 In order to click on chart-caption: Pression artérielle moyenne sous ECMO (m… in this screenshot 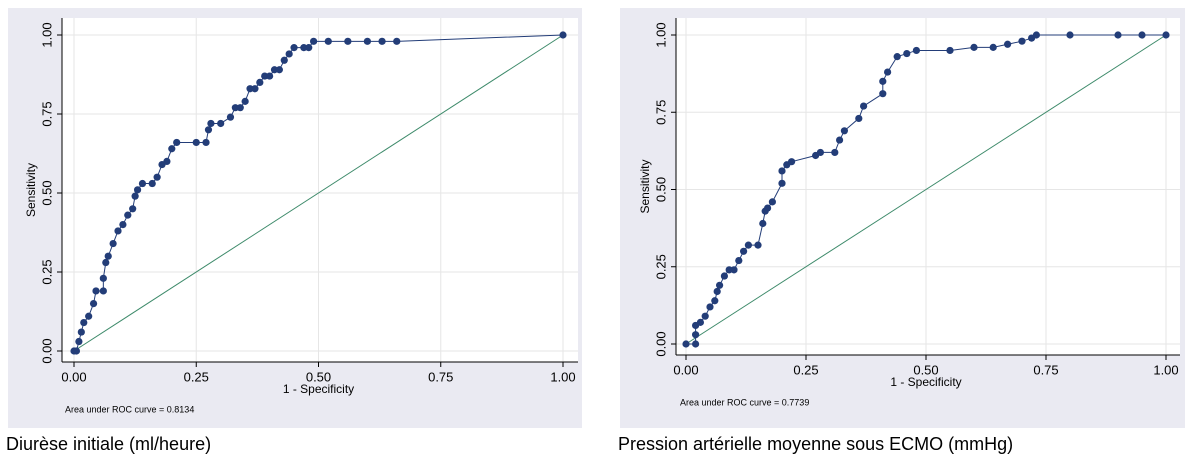, I will do `click(815, 444)`.